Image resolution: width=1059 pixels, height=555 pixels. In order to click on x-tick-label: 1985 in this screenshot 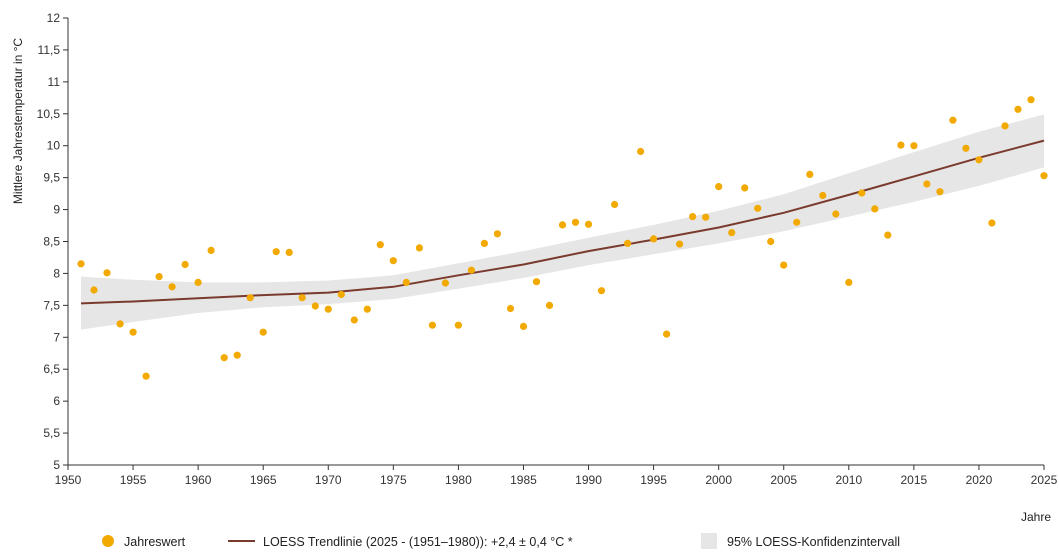, I will do `click(523, 480)`.